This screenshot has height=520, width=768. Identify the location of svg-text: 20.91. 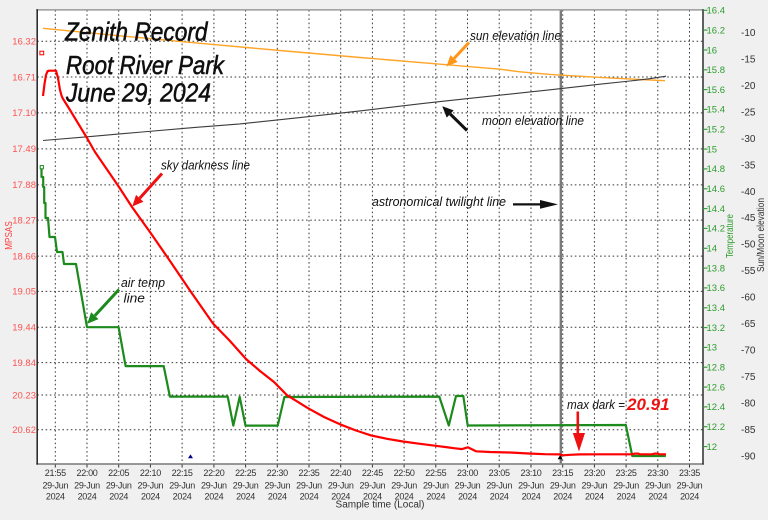
(648, 404).